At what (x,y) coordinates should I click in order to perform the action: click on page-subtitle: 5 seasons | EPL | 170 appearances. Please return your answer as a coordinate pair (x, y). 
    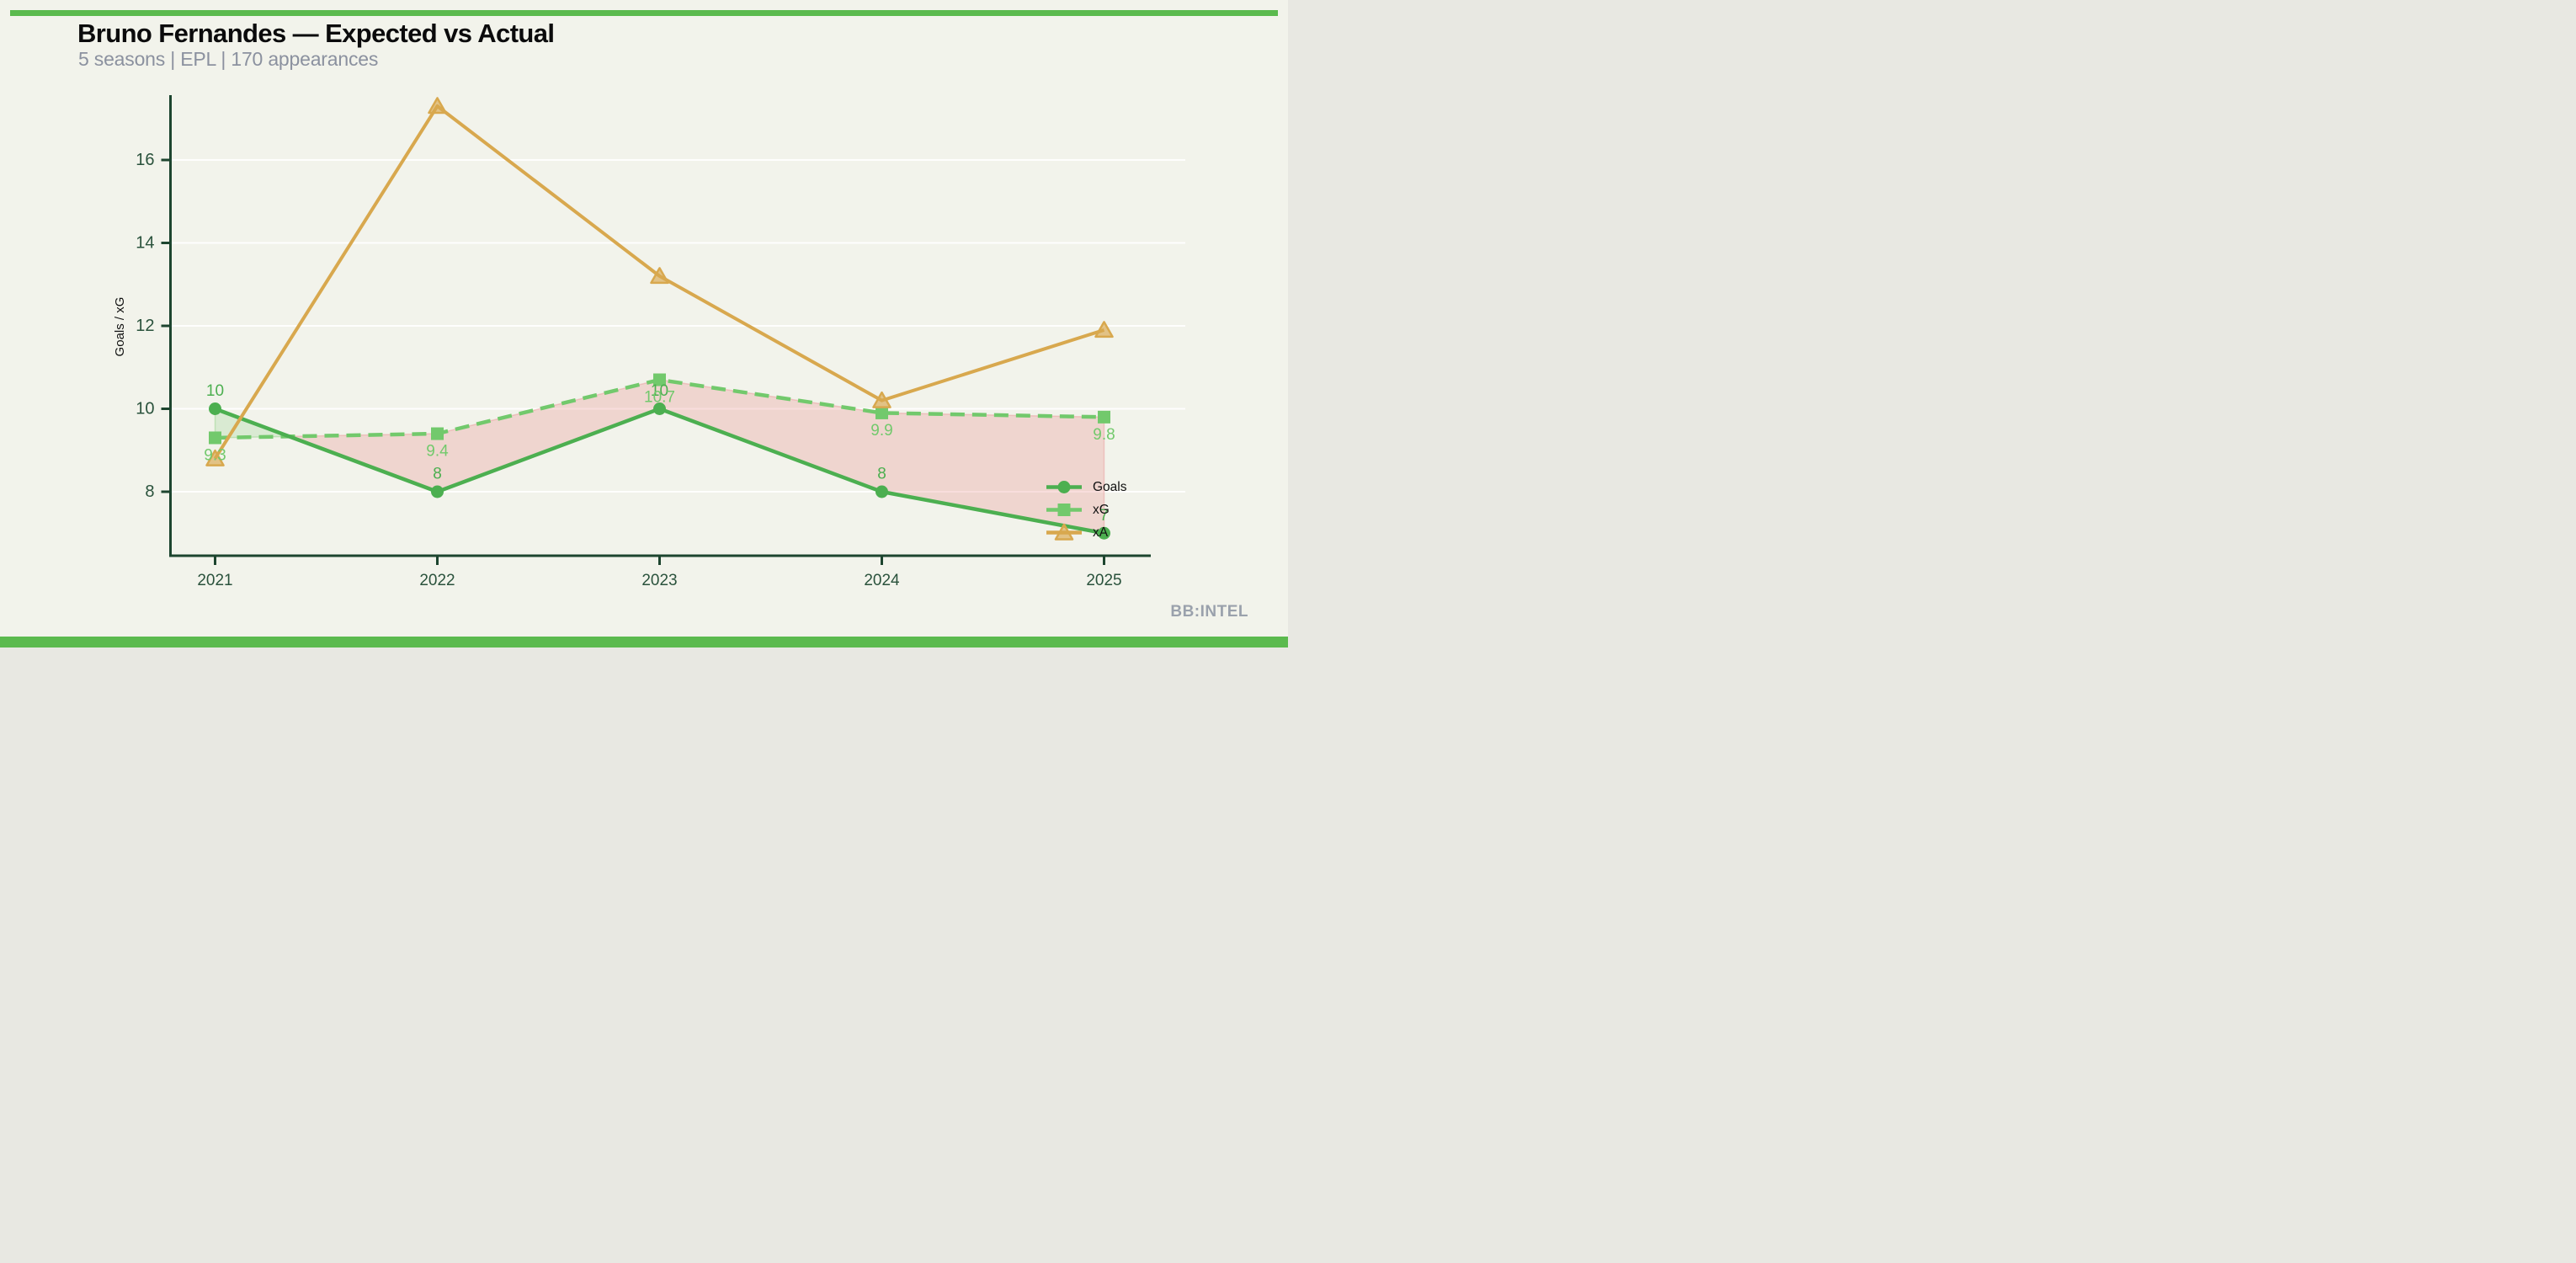
    Looking at the image, I should click on (229, 59).